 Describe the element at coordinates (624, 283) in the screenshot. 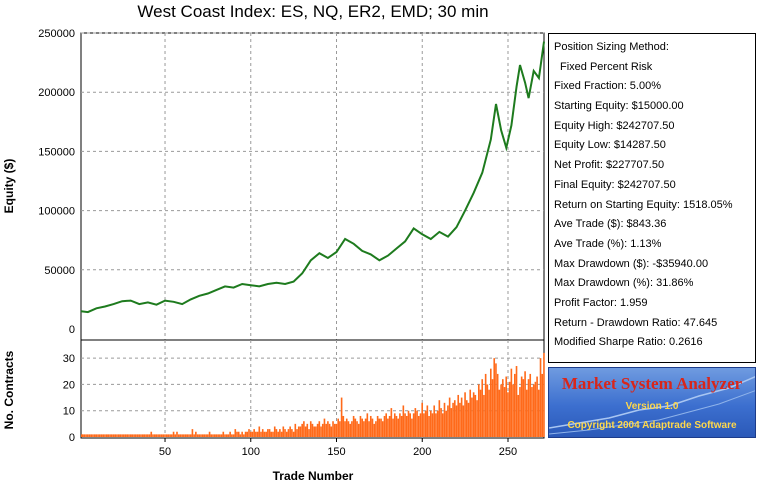

I see `stat-max-drawdown-percent: Max Drawdown (%): 31.86%` at that location.